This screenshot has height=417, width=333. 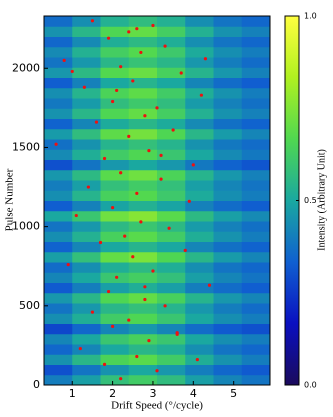 What do you see at coordinates (152, 393) in the screenshot?
I see `x-tick-label: 3` at bounding box center [152, 393].